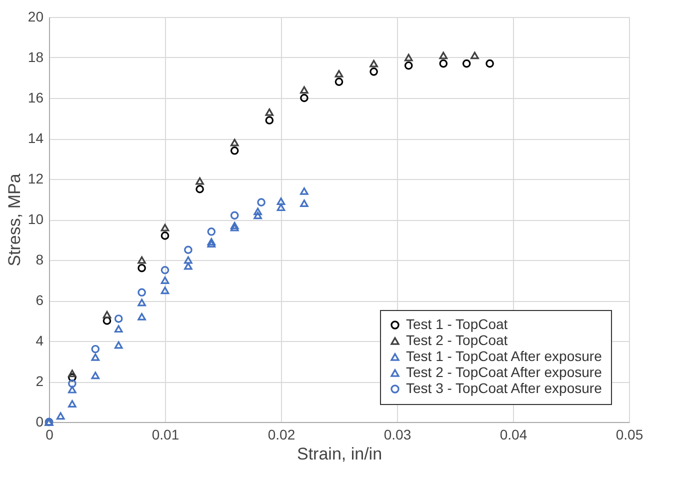 Image resolution: width=687 pixels, height=480 pixels. Describe the element at coordinates (36, 16) in the screenshot. I see `y-tick-label: 20` at that location.